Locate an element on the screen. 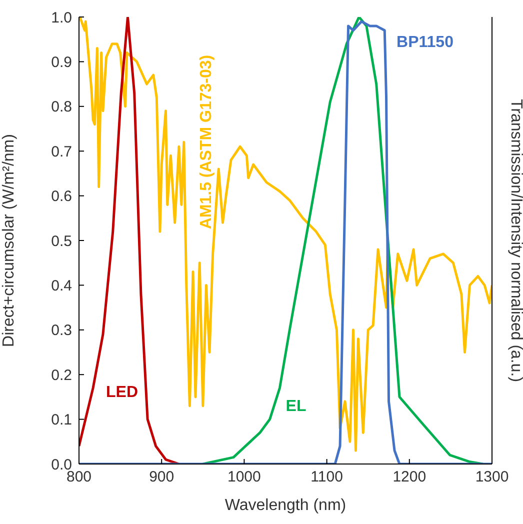  x-tick-label: 1100 is located at coordinates (326, 477).